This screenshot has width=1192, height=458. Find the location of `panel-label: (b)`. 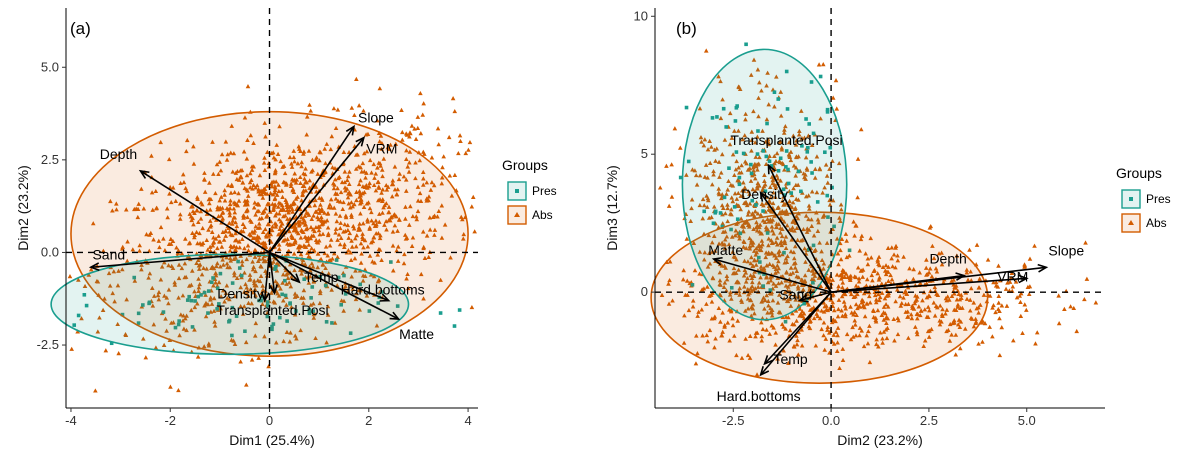

panel-label: (b) is located at coordinates (686, 28).